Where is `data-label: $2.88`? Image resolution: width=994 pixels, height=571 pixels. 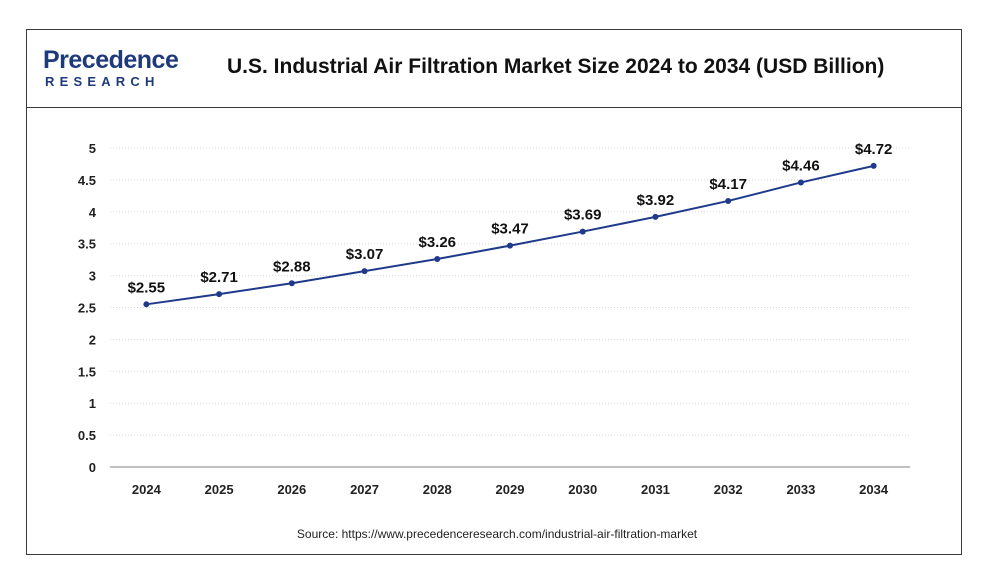
data-label: $2.88 is located at coordinates (292, 266).